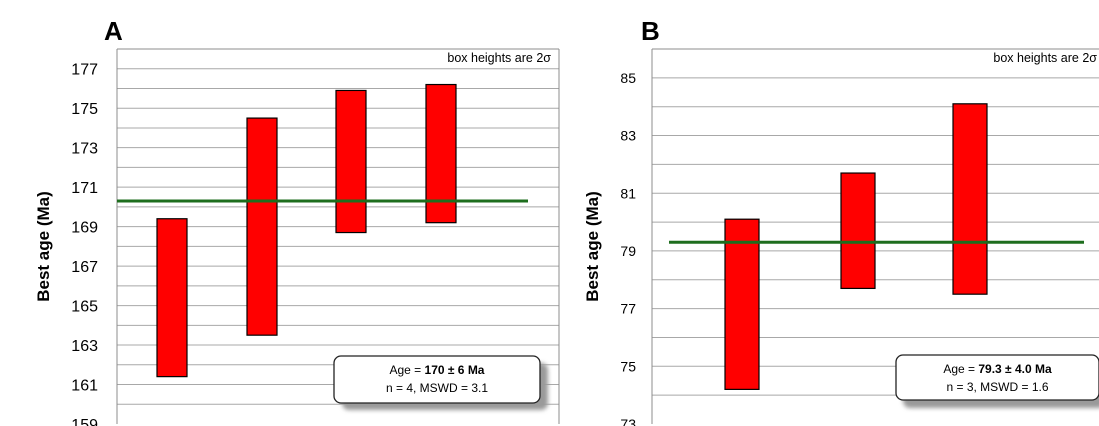 Image resolution: width=1099 pixels, height=426 pixels. I want to click on panel-letter: B, so click(650, 31).